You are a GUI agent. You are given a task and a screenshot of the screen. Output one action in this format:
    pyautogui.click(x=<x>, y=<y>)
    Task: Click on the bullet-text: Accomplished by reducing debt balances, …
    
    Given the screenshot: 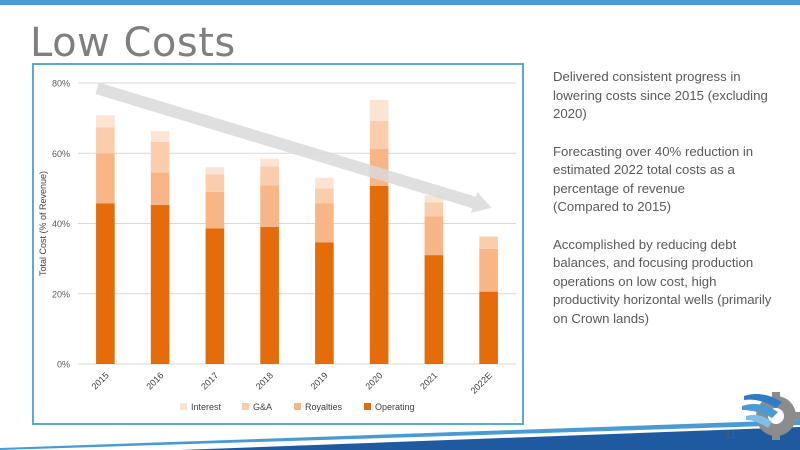 What is the action you would take?
    pyautogui.click(x=662, y=281)
    